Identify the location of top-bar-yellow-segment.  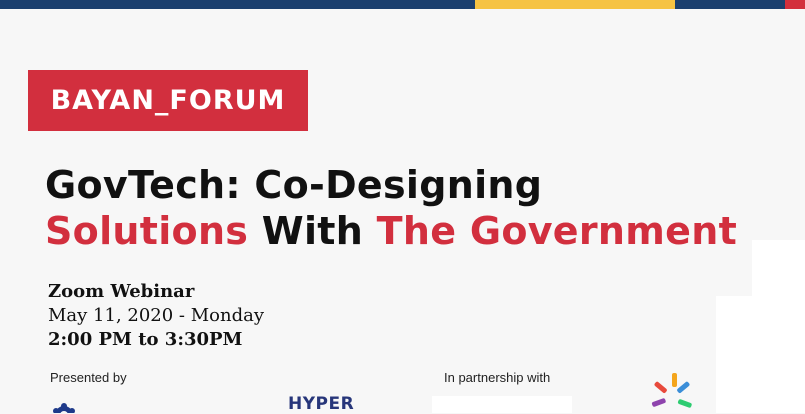
(575, 4).